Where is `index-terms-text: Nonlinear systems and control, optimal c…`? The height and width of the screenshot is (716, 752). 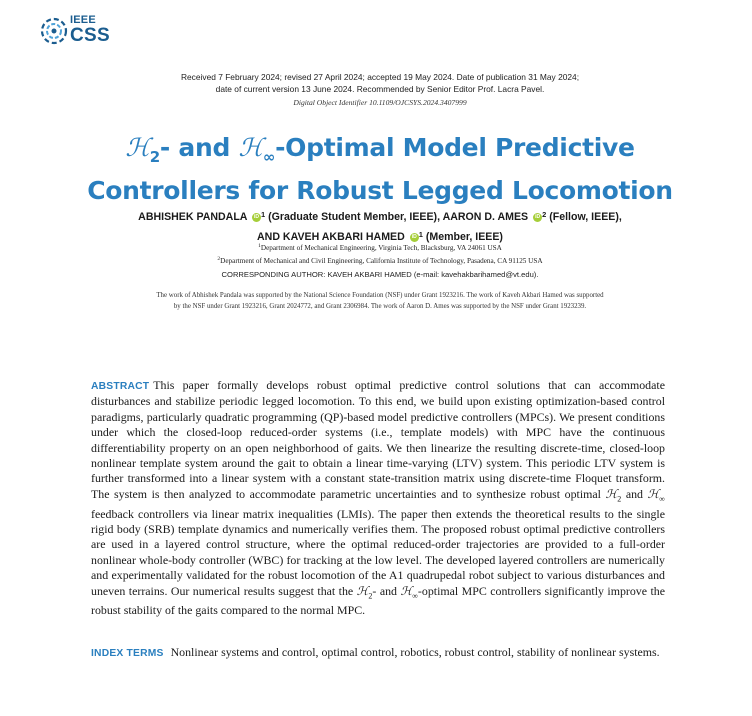 index-terms-text: Nonlinear systems and control, optimal c… is located at coordinates (415, 652).